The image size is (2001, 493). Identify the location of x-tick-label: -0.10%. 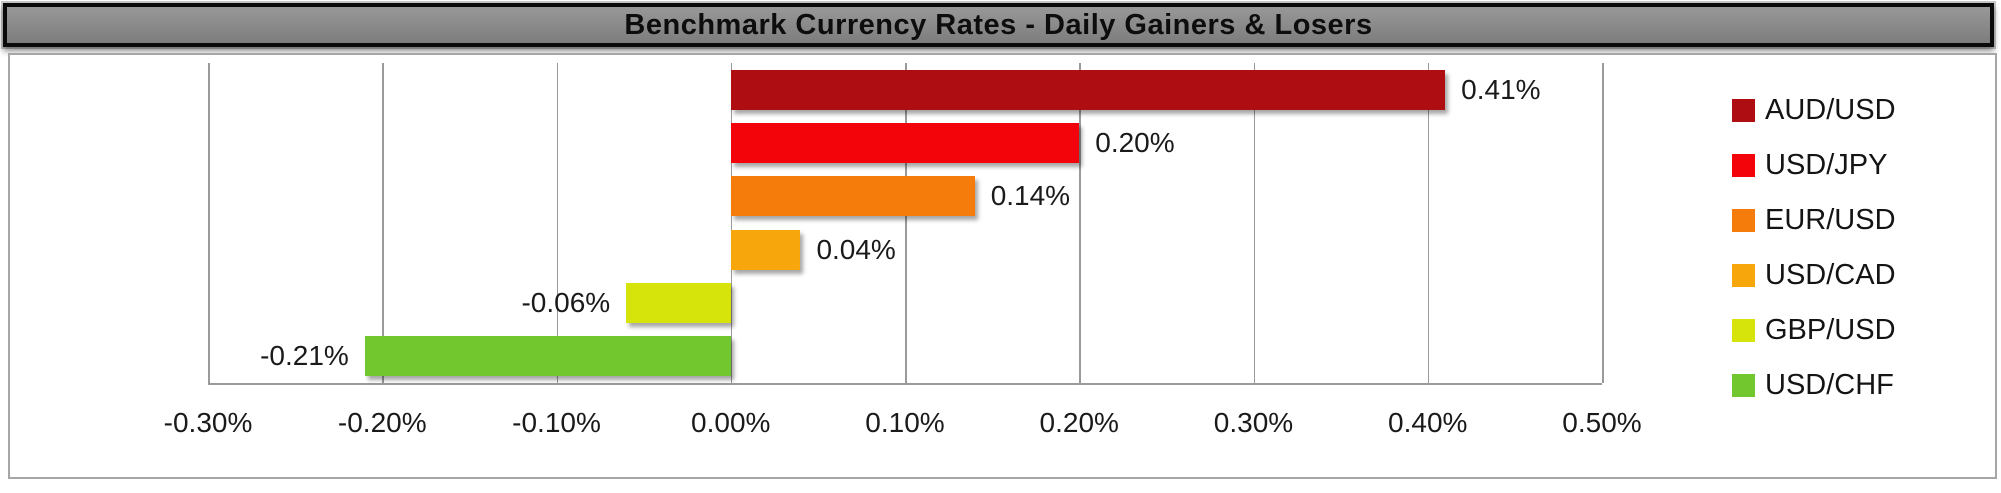
(556, 422).